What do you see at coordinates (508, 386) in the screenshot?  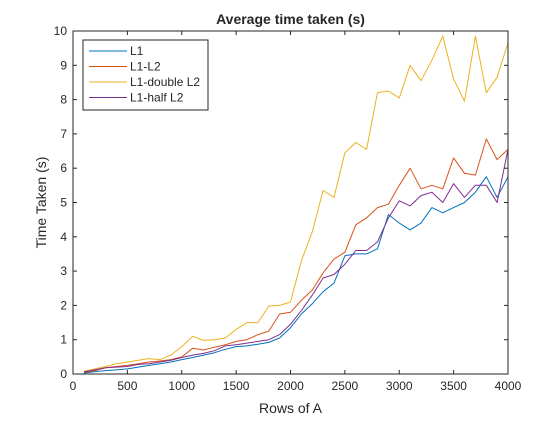 I see `x-tick-label: 4000` at bounding box center [508, 386].